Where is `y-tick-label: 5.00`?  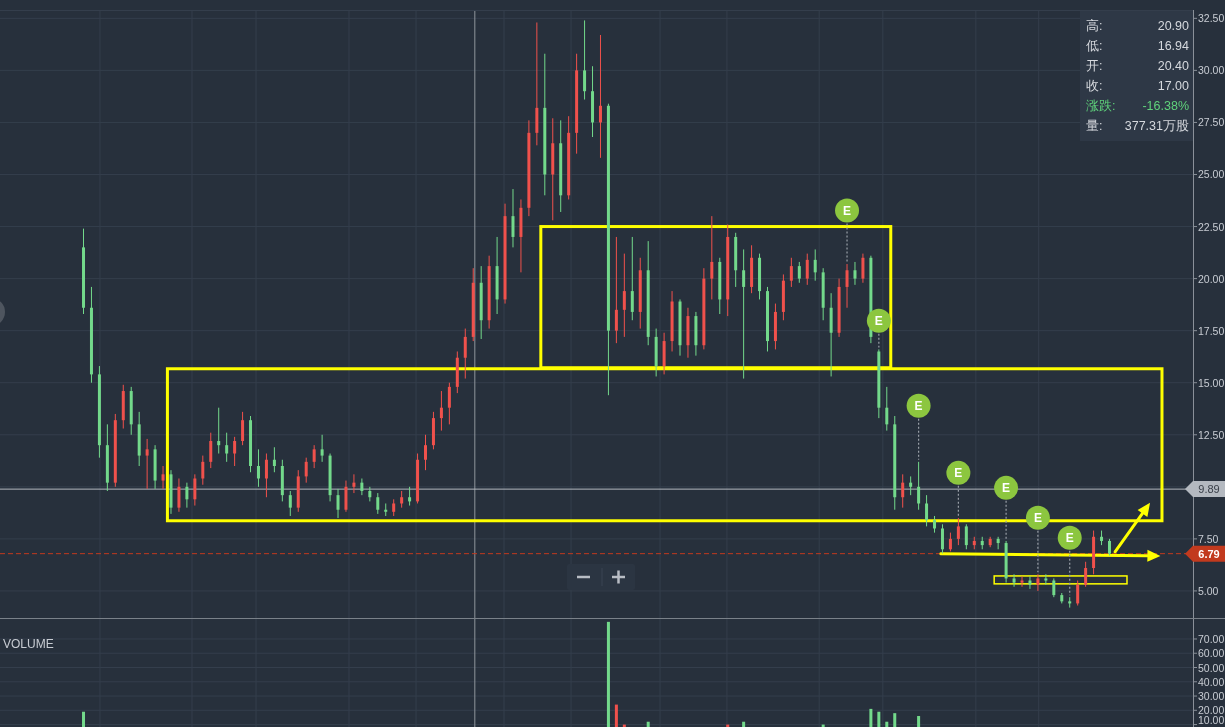
y-tick-label: 5.00 is located at coordinates (1208, 590).